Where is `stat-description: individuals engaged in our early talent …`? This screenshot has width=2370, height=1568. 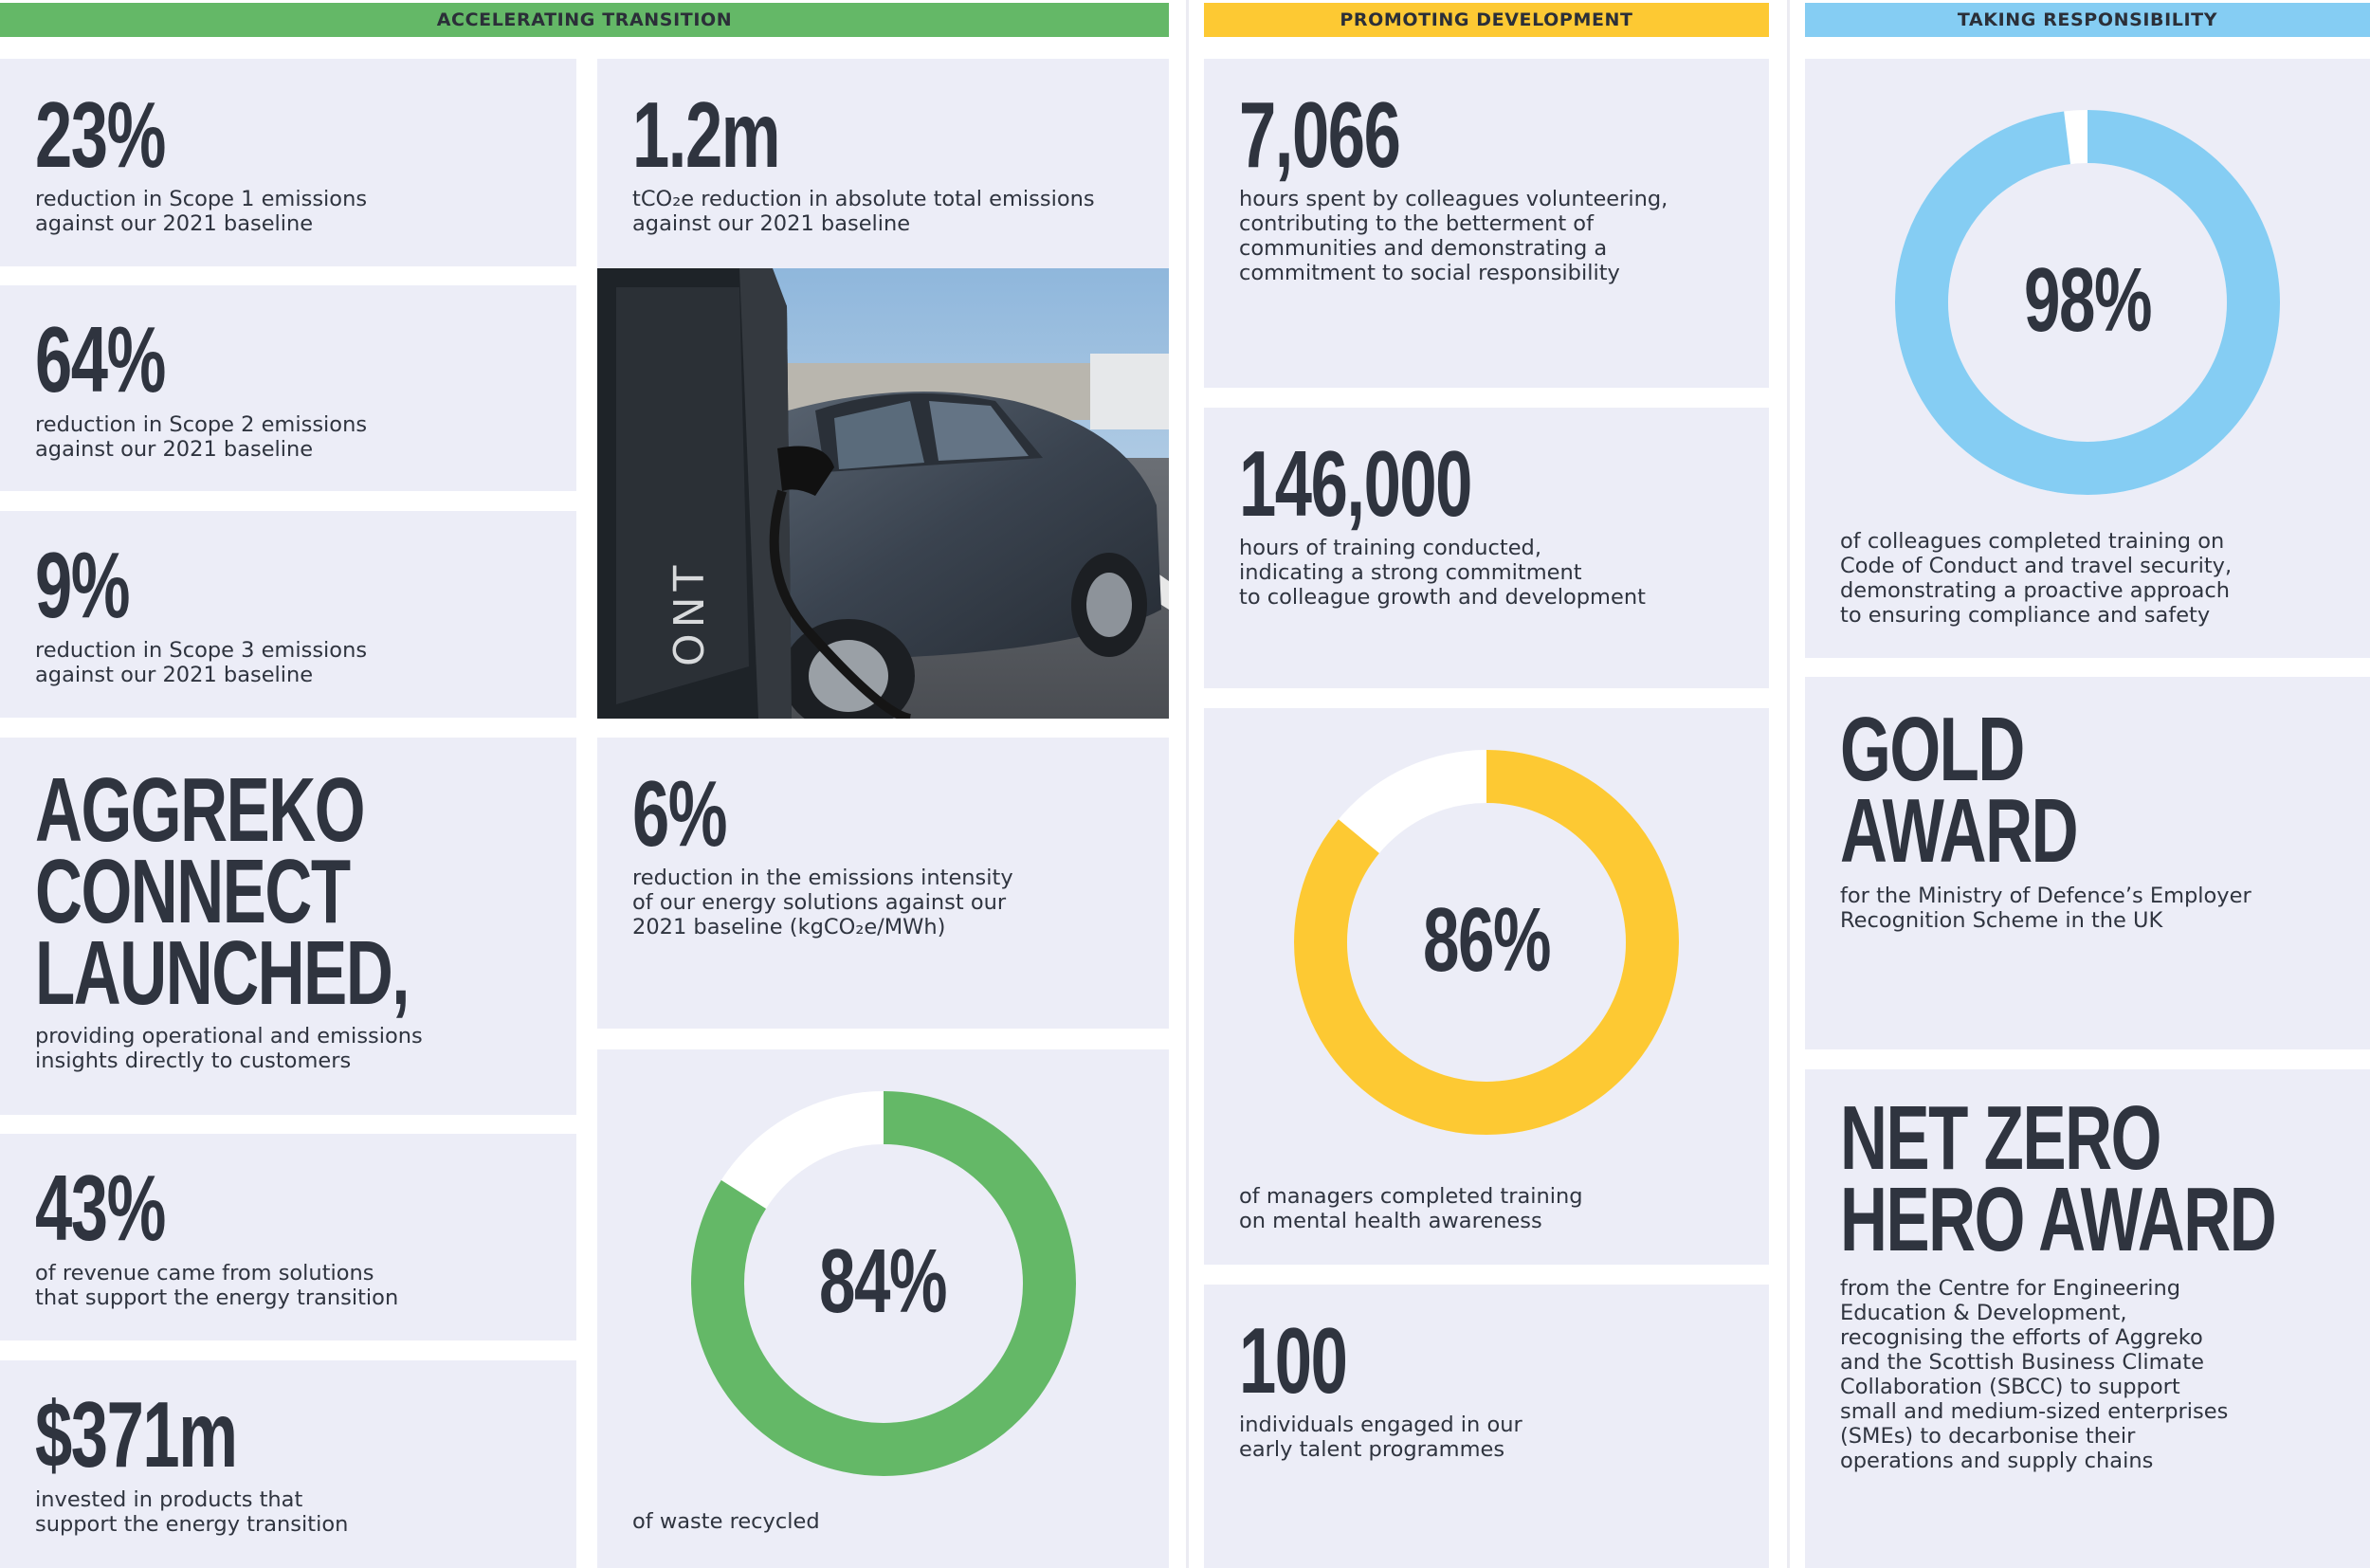
stat-description: individuals engaged in our early talent … is located at coordinates (1380, 1437).